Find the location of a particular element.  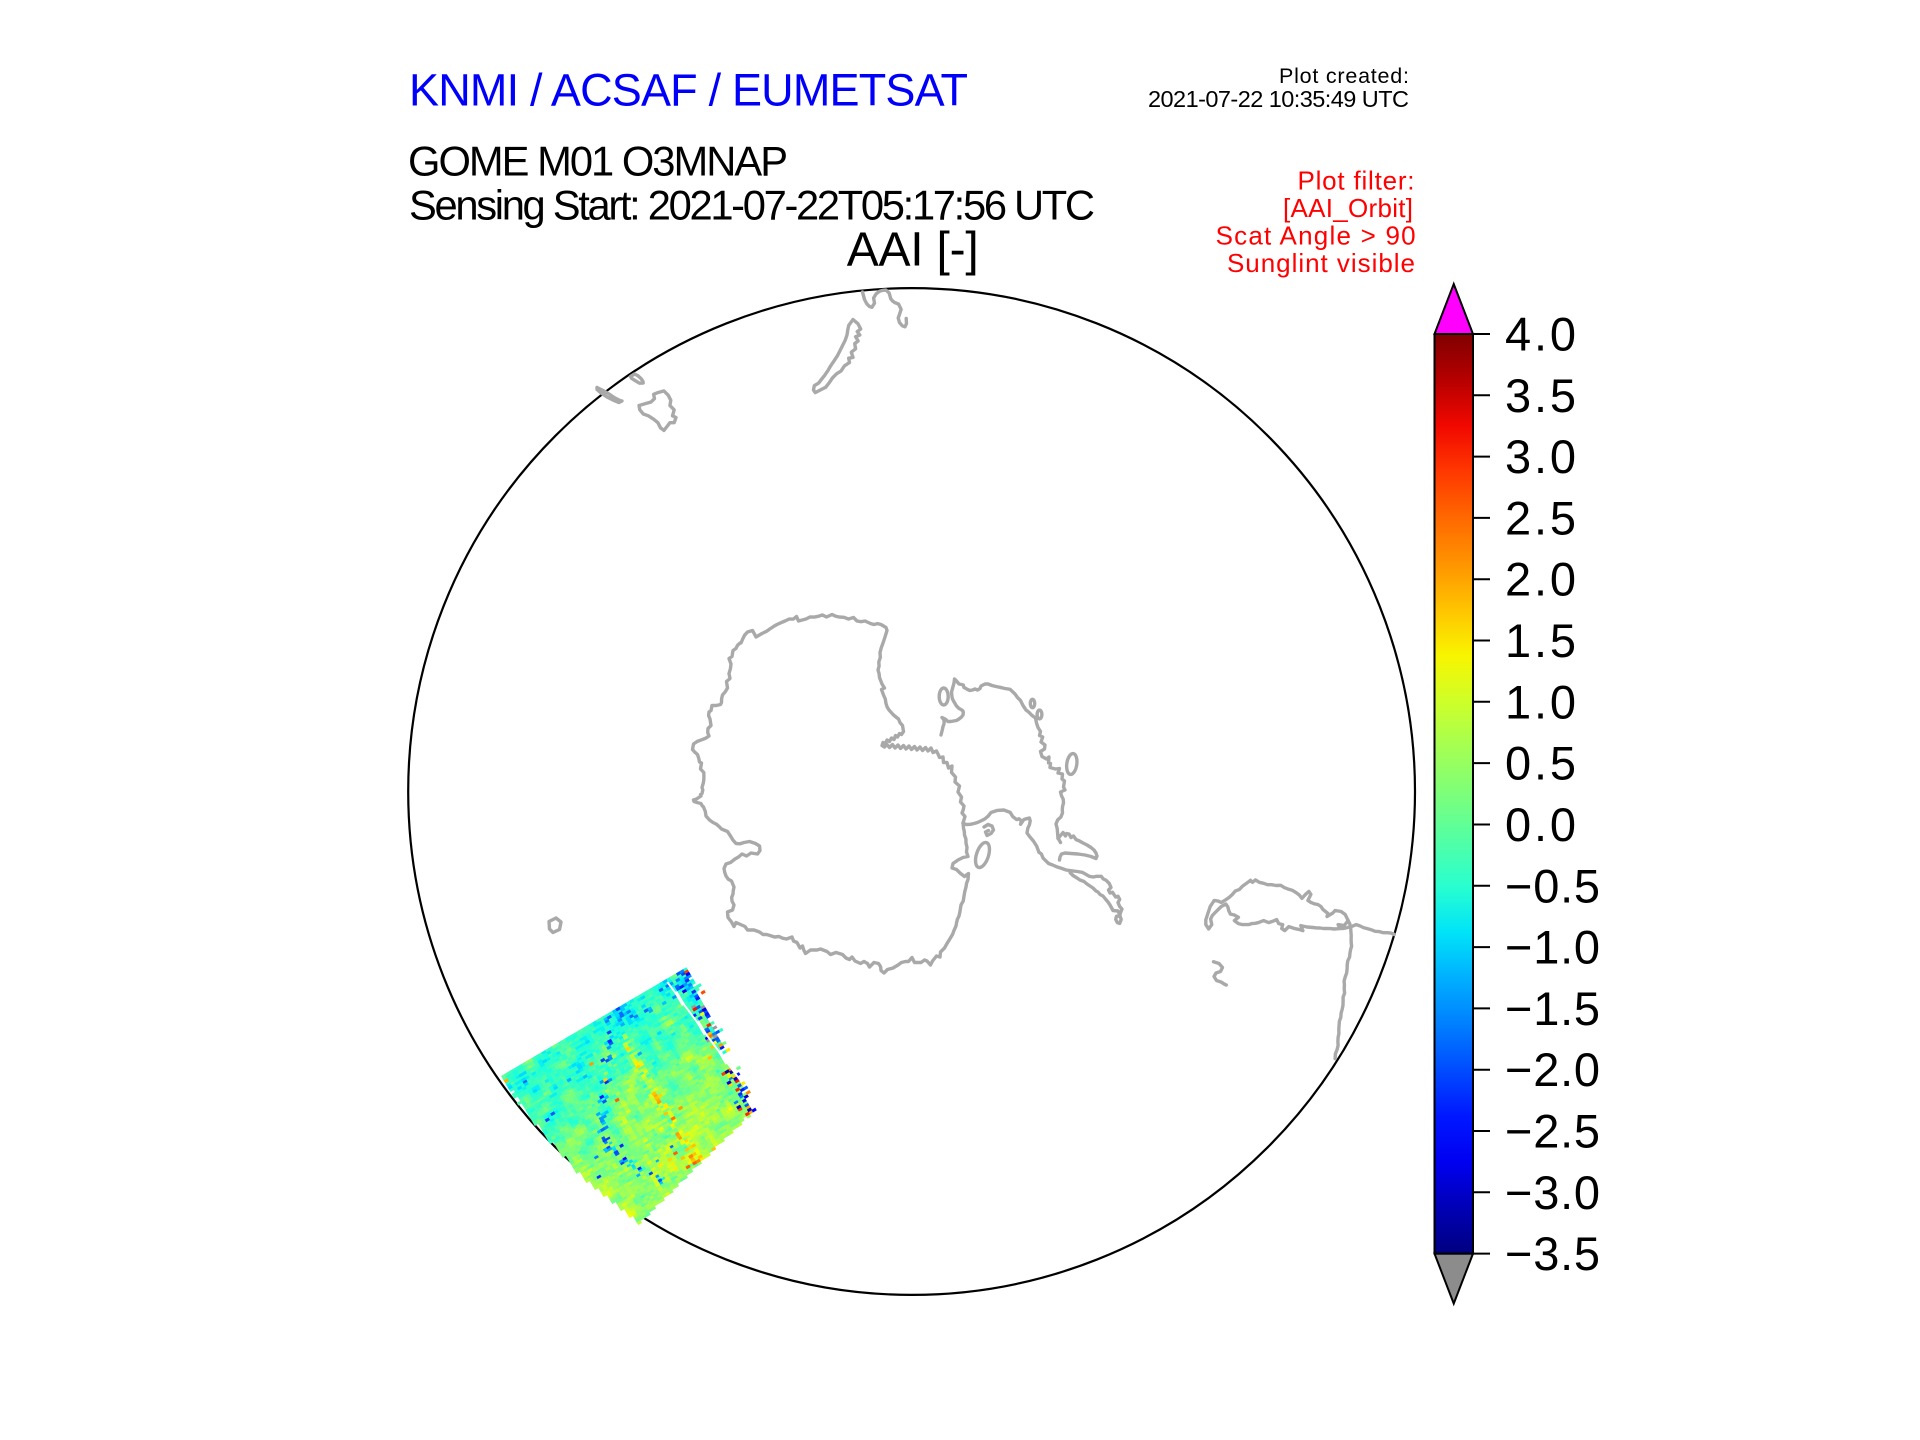

svg-text: Sunglint visible is located at coordinates (1321, 263).